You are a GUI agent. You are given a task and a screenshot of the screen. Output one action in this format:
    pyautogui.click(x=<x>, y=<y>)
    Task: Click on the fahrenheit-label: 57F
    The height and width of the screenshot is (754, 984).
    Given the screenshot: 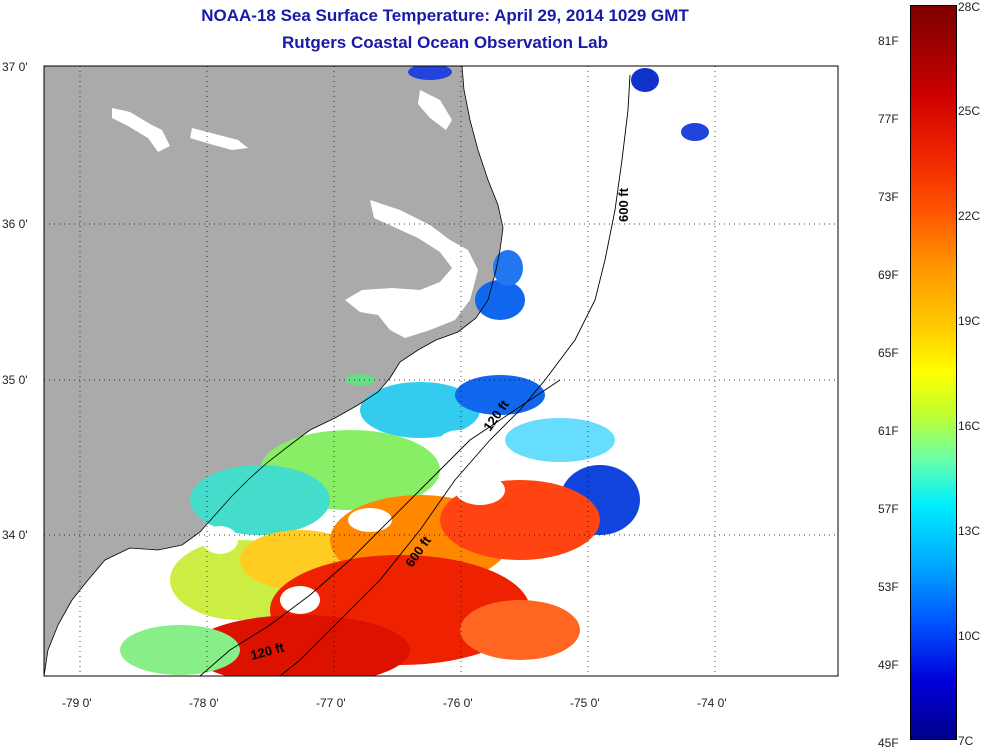 What is the action you would take?
    pyautogui.click(x=888, y=509)
    